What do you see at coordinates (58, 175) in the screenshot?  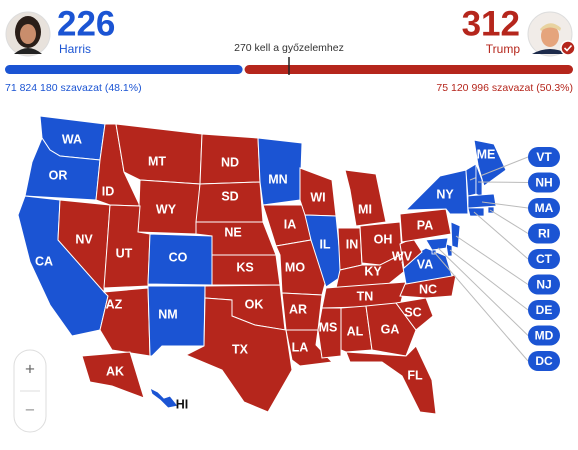 I see `state-label: OR` at bounding box center [58, 175].